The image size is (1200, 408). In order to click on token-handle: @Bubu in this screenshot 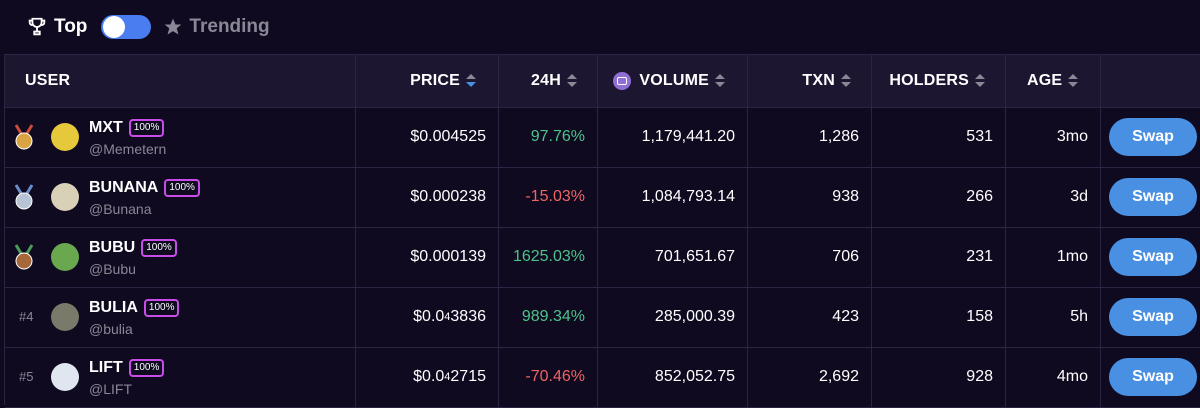, I will do `click(112, 269)`.